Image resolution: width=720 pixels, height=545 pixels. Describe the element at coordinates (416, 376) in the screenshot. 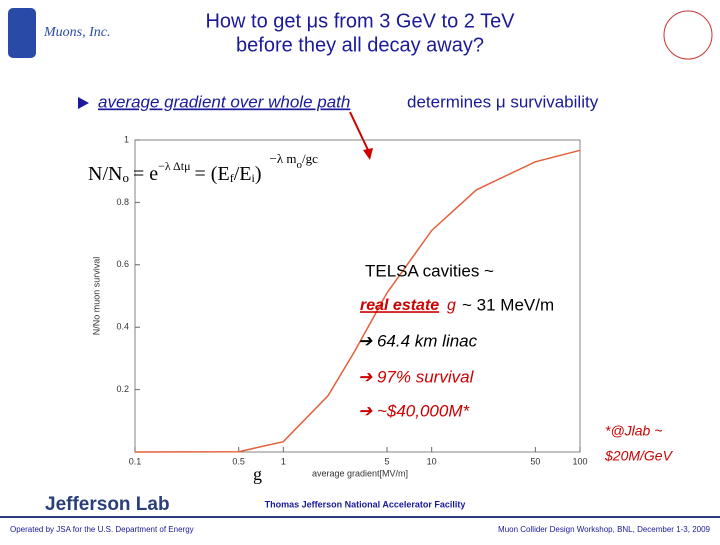

I see `note: ➔ 97% survival` at that location.